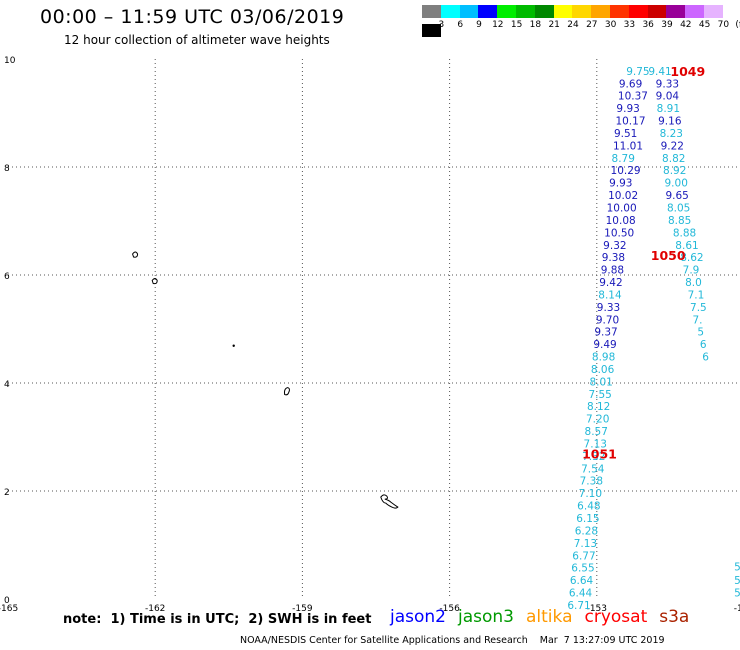  What do you see at coordinates (155, 609) in the screenshot?
I see `x-tick-label: -162` at bounding box center [155, 609].